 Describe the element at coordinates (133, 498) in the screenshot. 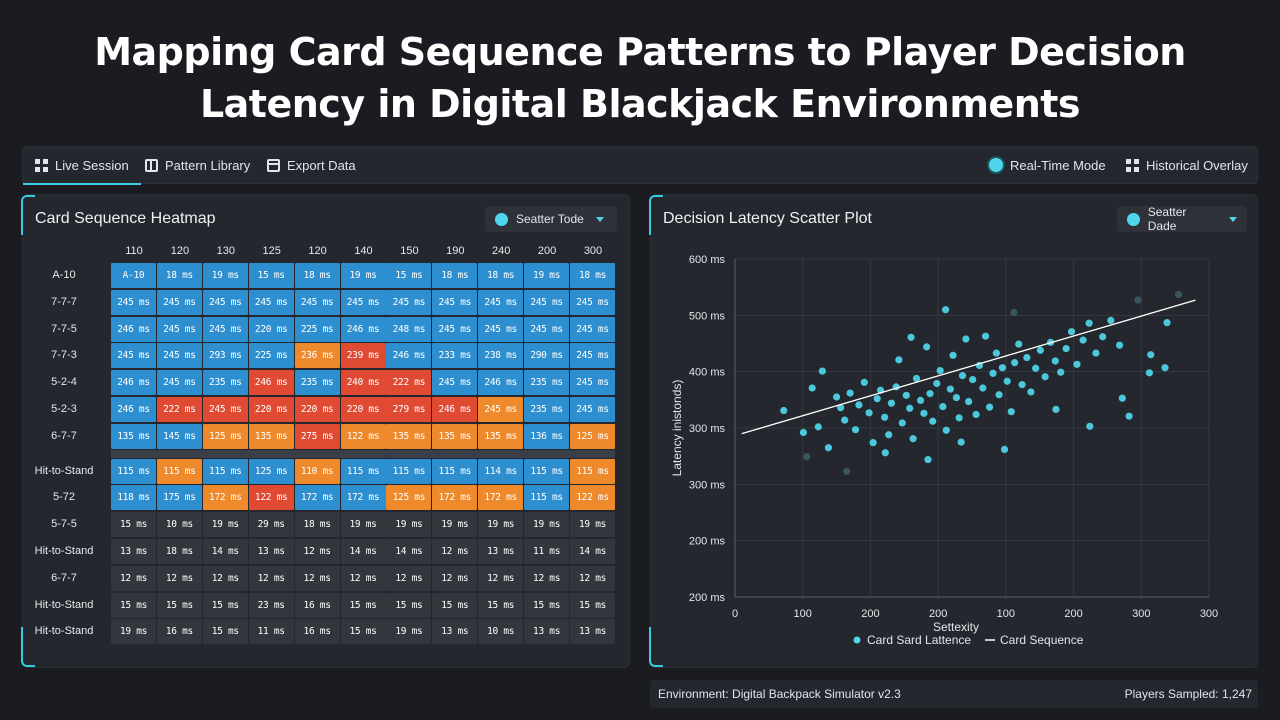

I see `heatmap-cell: 118 ms` at that location.